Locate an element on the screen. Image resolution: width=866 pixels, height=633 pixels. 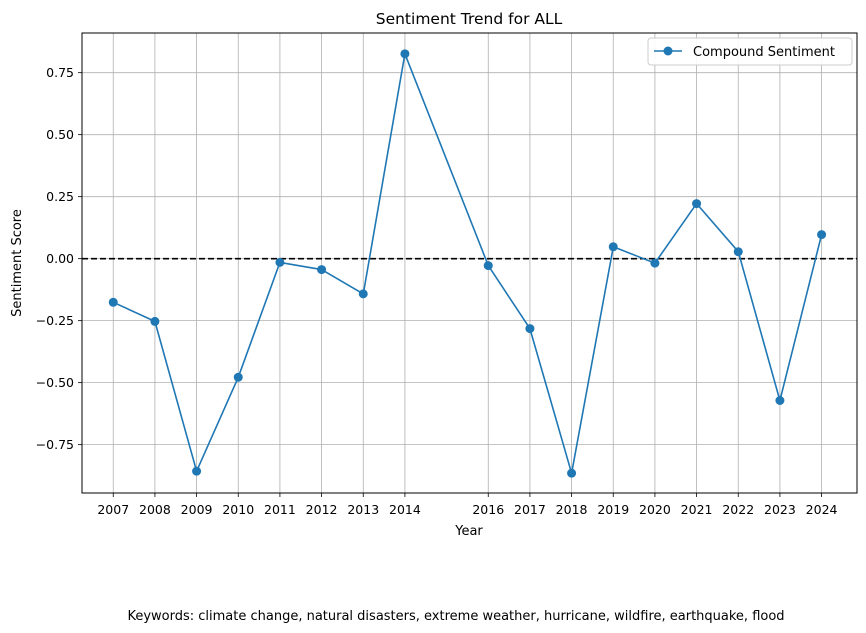
x-tick-label: 2024 is located at coordinates (822, 509).